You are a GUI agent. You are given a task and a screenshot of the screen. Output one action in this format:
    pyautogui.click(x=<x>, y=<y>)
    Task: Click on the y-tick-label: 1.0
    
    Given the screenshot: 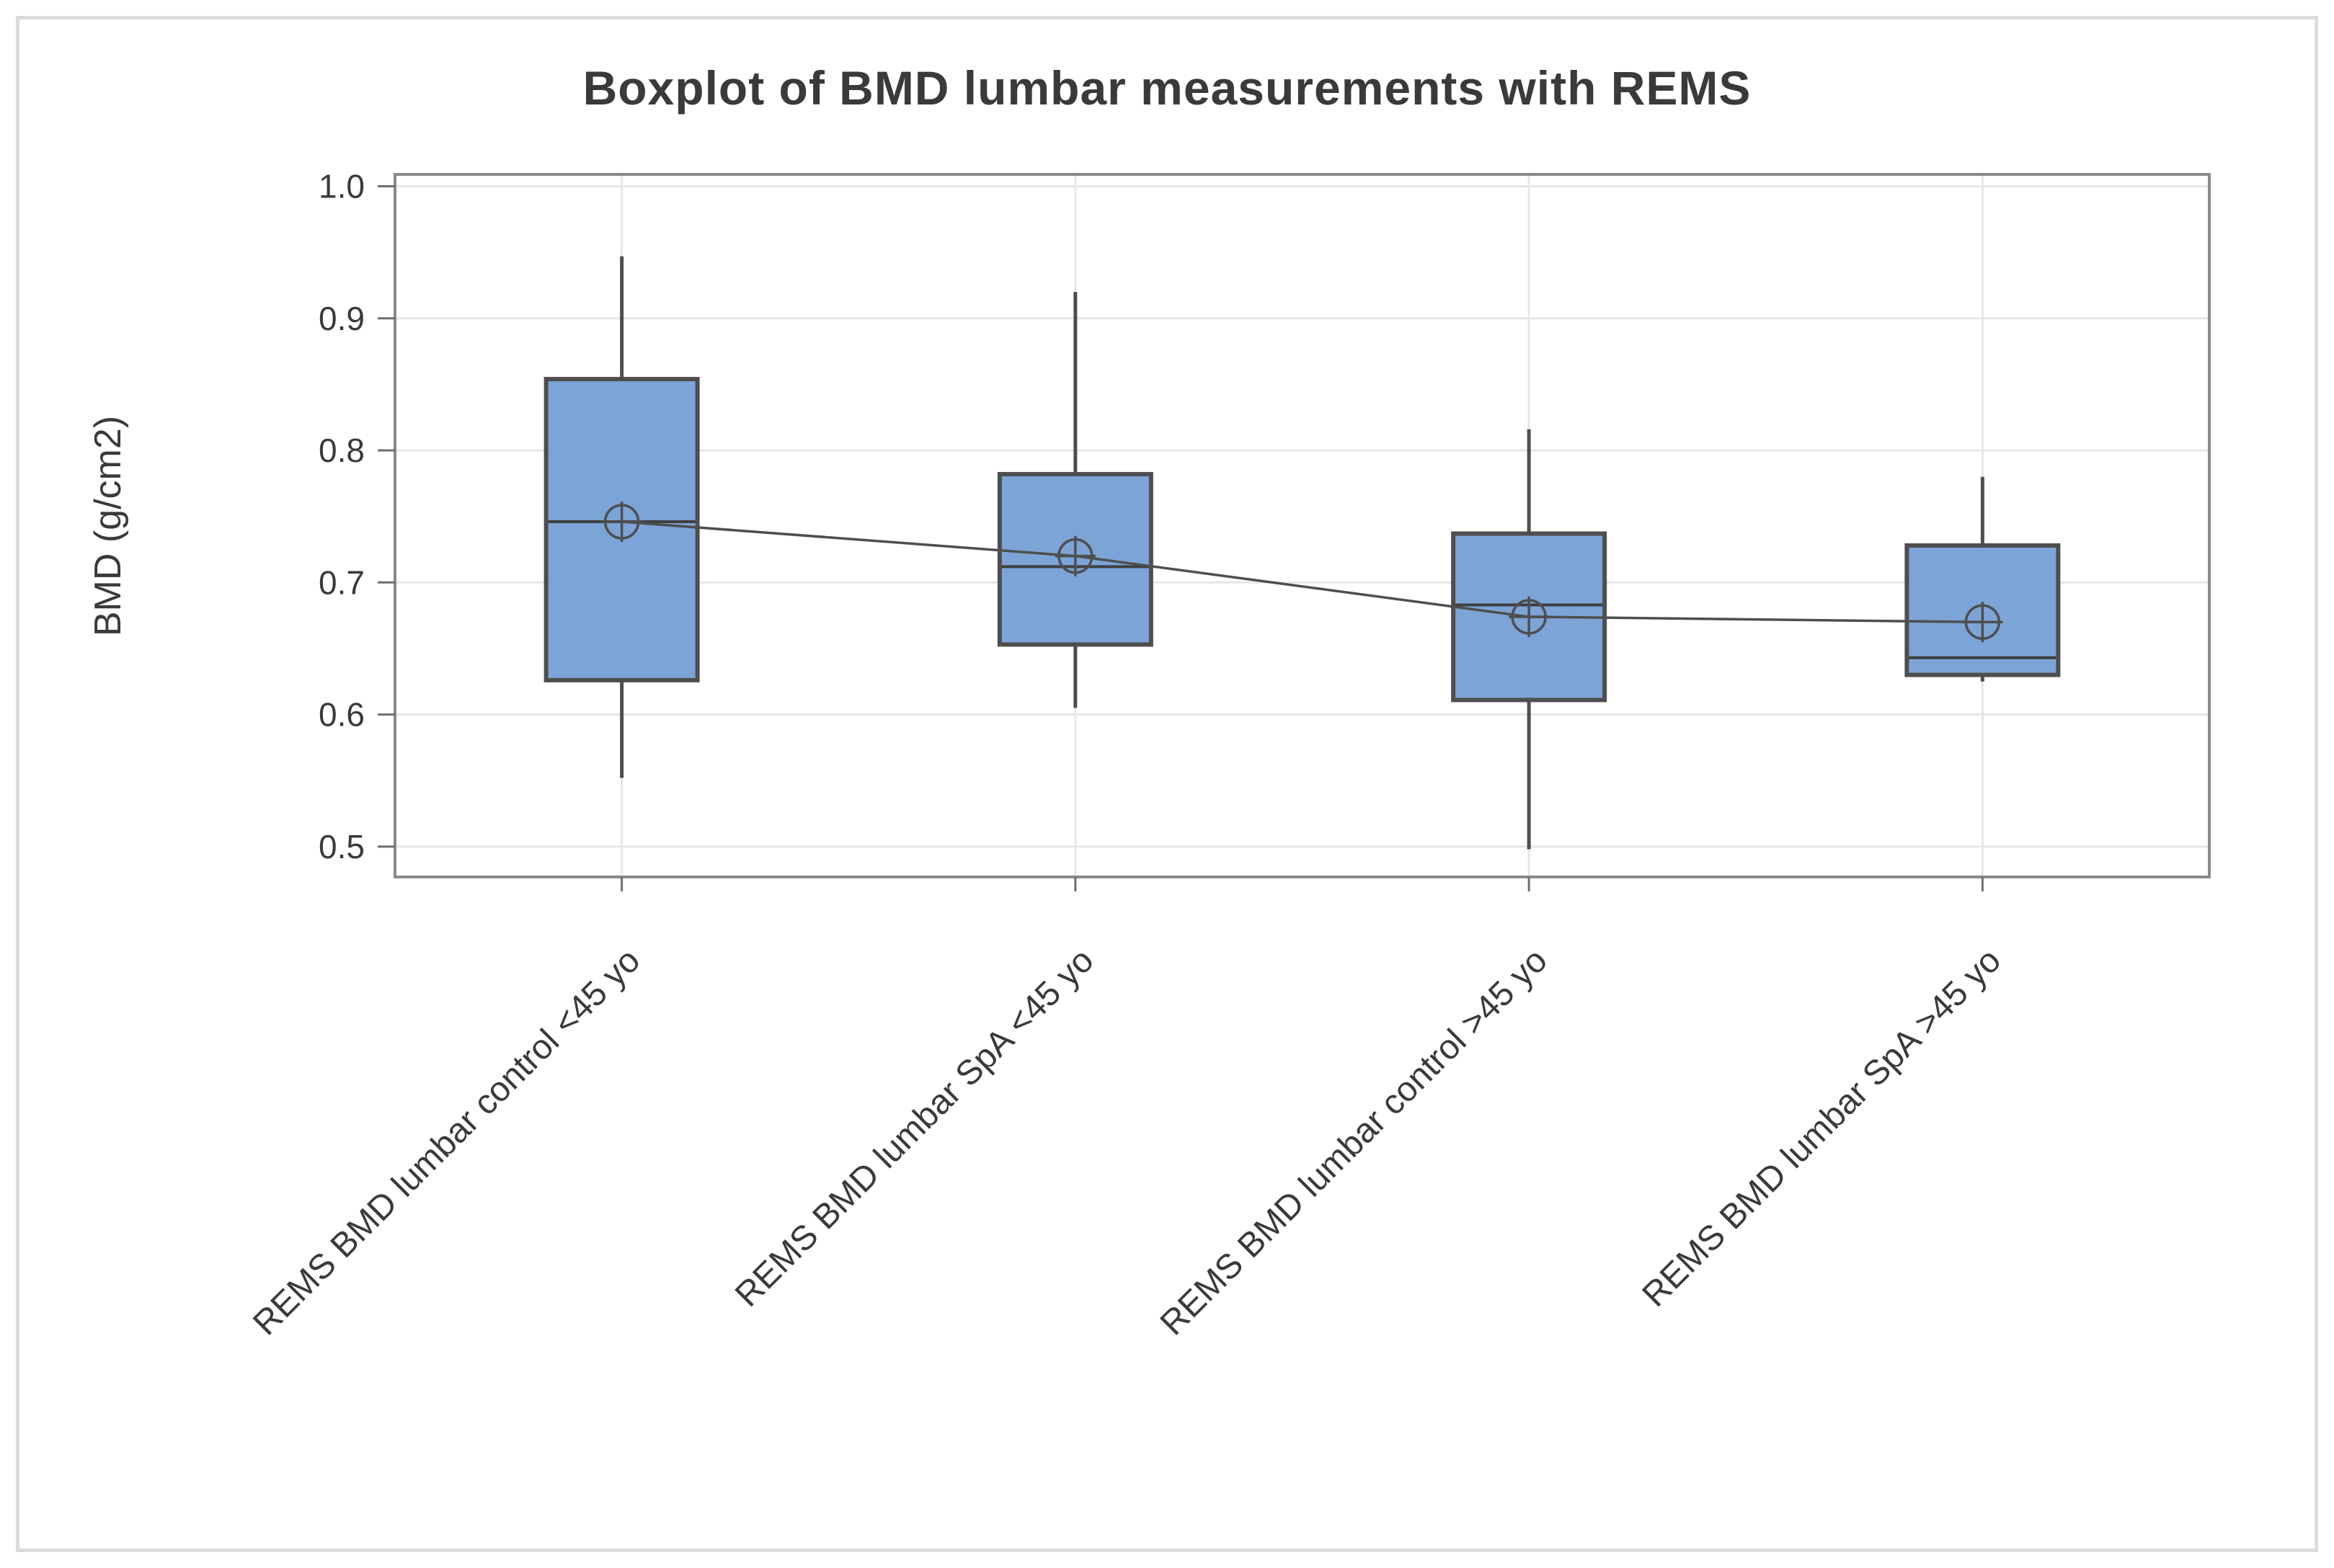 What is the action you would take?
    pyautogui.click(x=342, y=186)
    